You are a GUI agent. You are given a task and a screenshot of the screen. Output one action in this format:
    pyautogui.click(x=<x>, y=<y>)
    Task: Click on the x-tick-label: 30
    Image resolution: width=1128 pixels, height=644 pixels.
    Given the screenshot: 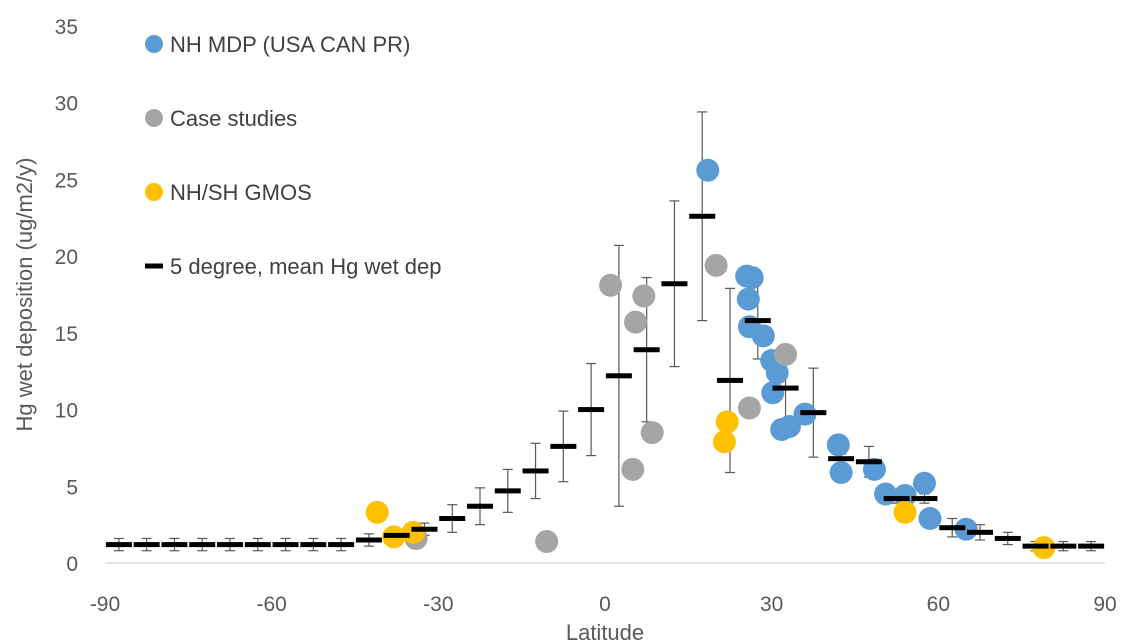 What is the action you would take?
    pyautogui.click(x=771, y=604)
    